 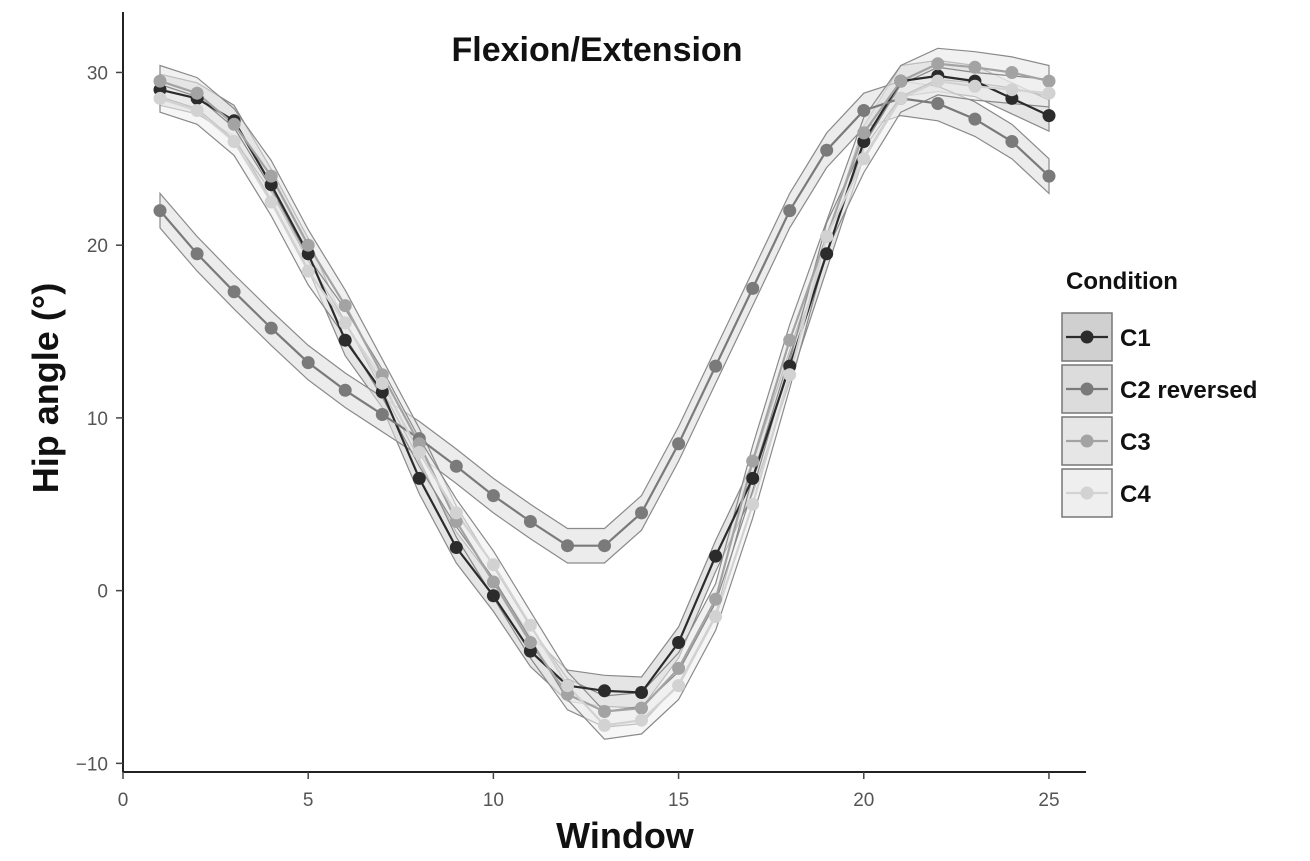 What do you see at coordinates (589, 791) in the screenshot?
I see `x-axis-ticks: 0 5 10 15 20 25` at bounding box center [589, 791].